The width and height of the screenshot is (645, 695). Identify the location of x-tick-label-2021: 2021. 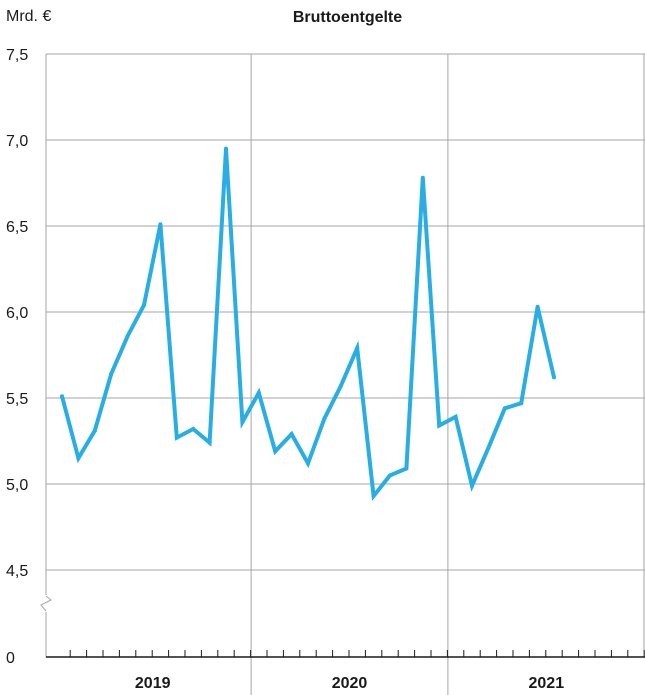
(547, 683).